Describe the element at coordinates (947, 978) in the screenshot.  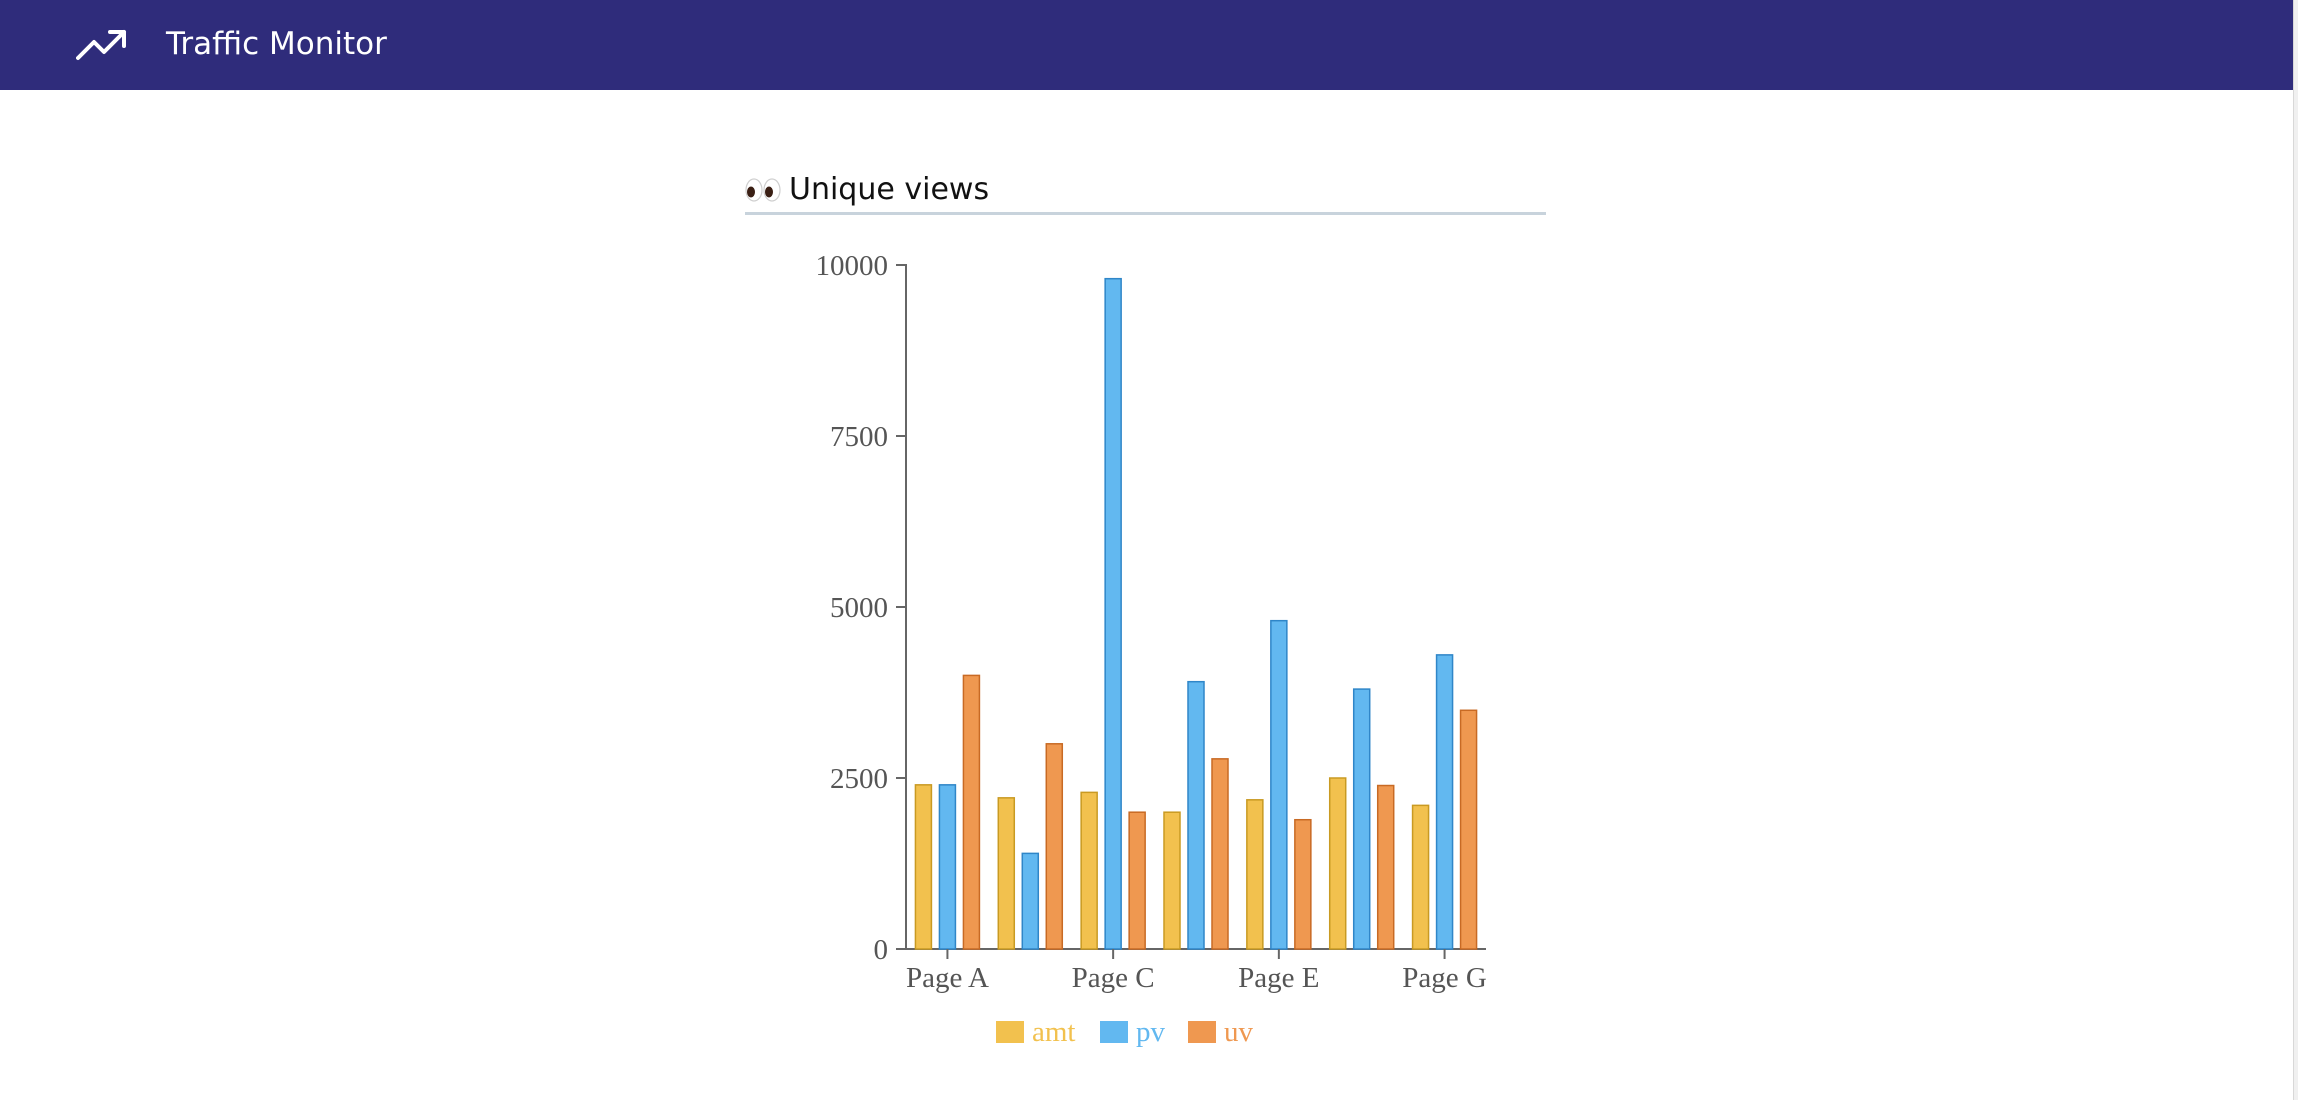
I see `x-tick-label: Page A` at that location.